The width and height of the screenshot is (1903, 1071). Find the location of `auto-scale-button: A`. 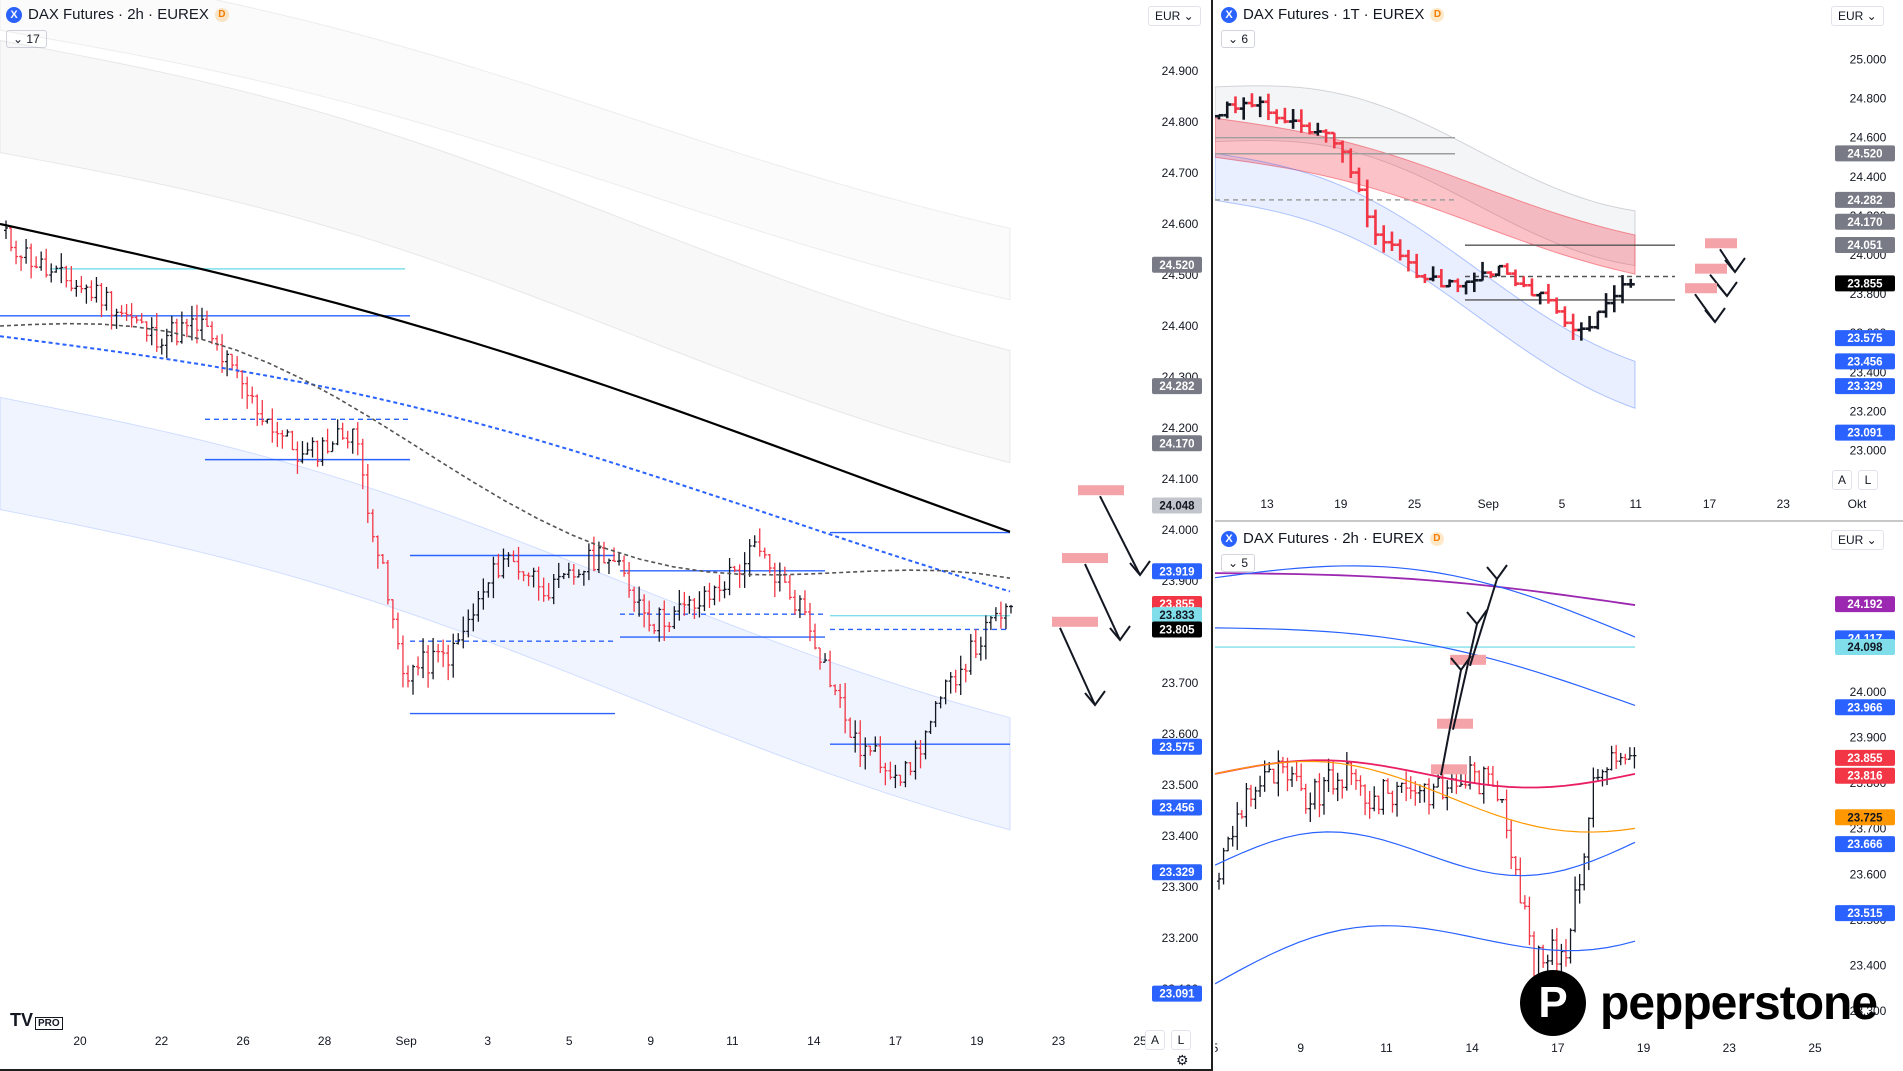

auto-scale-button: A is located at coordinates (1155, 1040).